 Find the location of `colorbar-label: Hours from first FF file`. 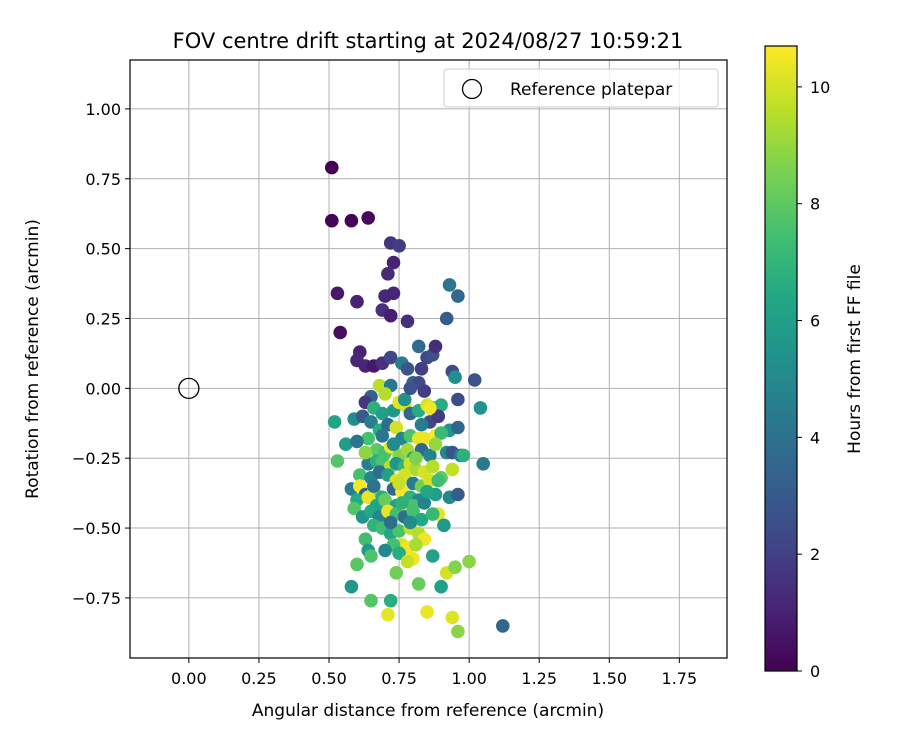

colorbar-label: Hours from first FF file is located at coordinates (855, 359).